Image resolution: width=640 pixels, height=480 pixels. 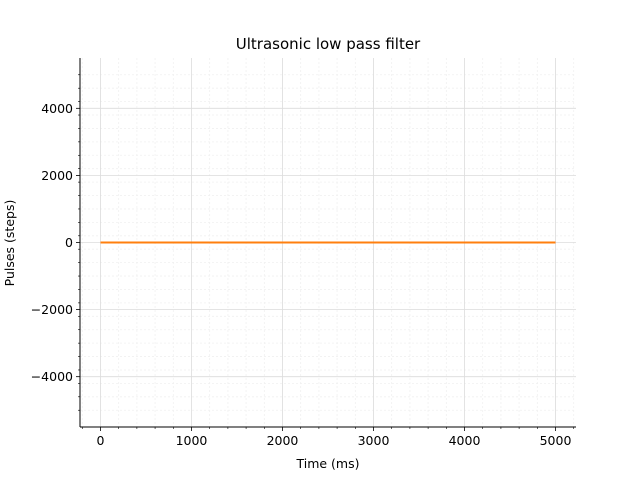 I want to click on y-tick-label: −2000, so click(x=52, y=309).